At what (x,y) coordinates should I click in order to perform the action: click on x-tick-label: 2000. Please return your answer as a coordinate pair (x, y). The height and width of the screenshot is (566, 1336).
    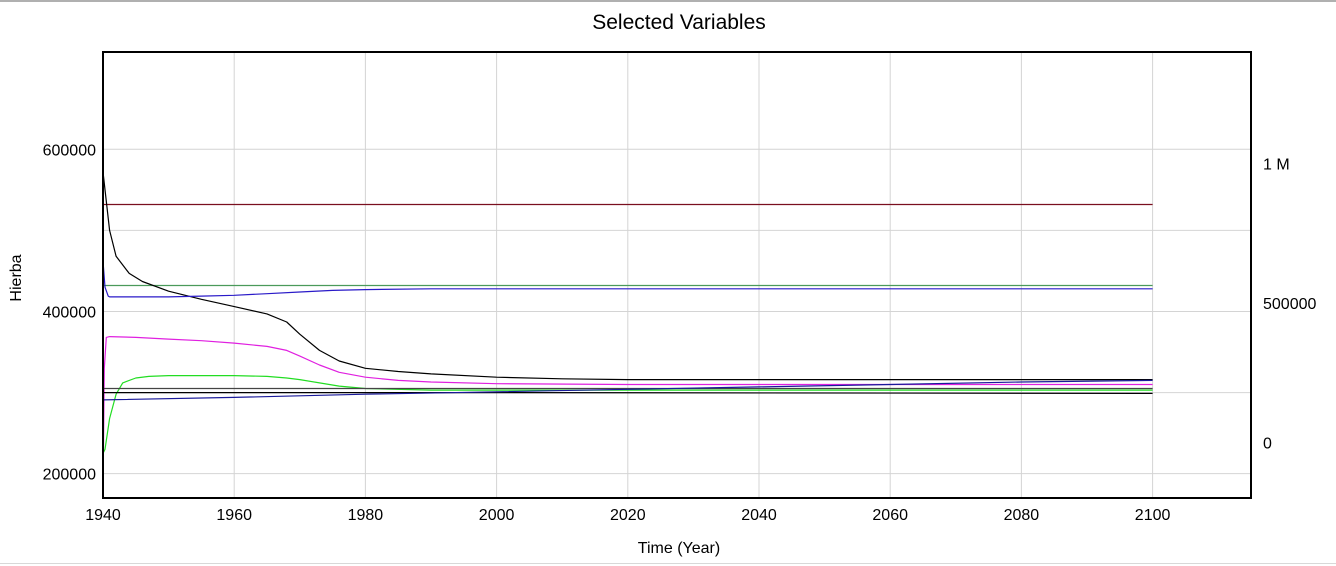
    Looking at the image, I should click on (497, 515).